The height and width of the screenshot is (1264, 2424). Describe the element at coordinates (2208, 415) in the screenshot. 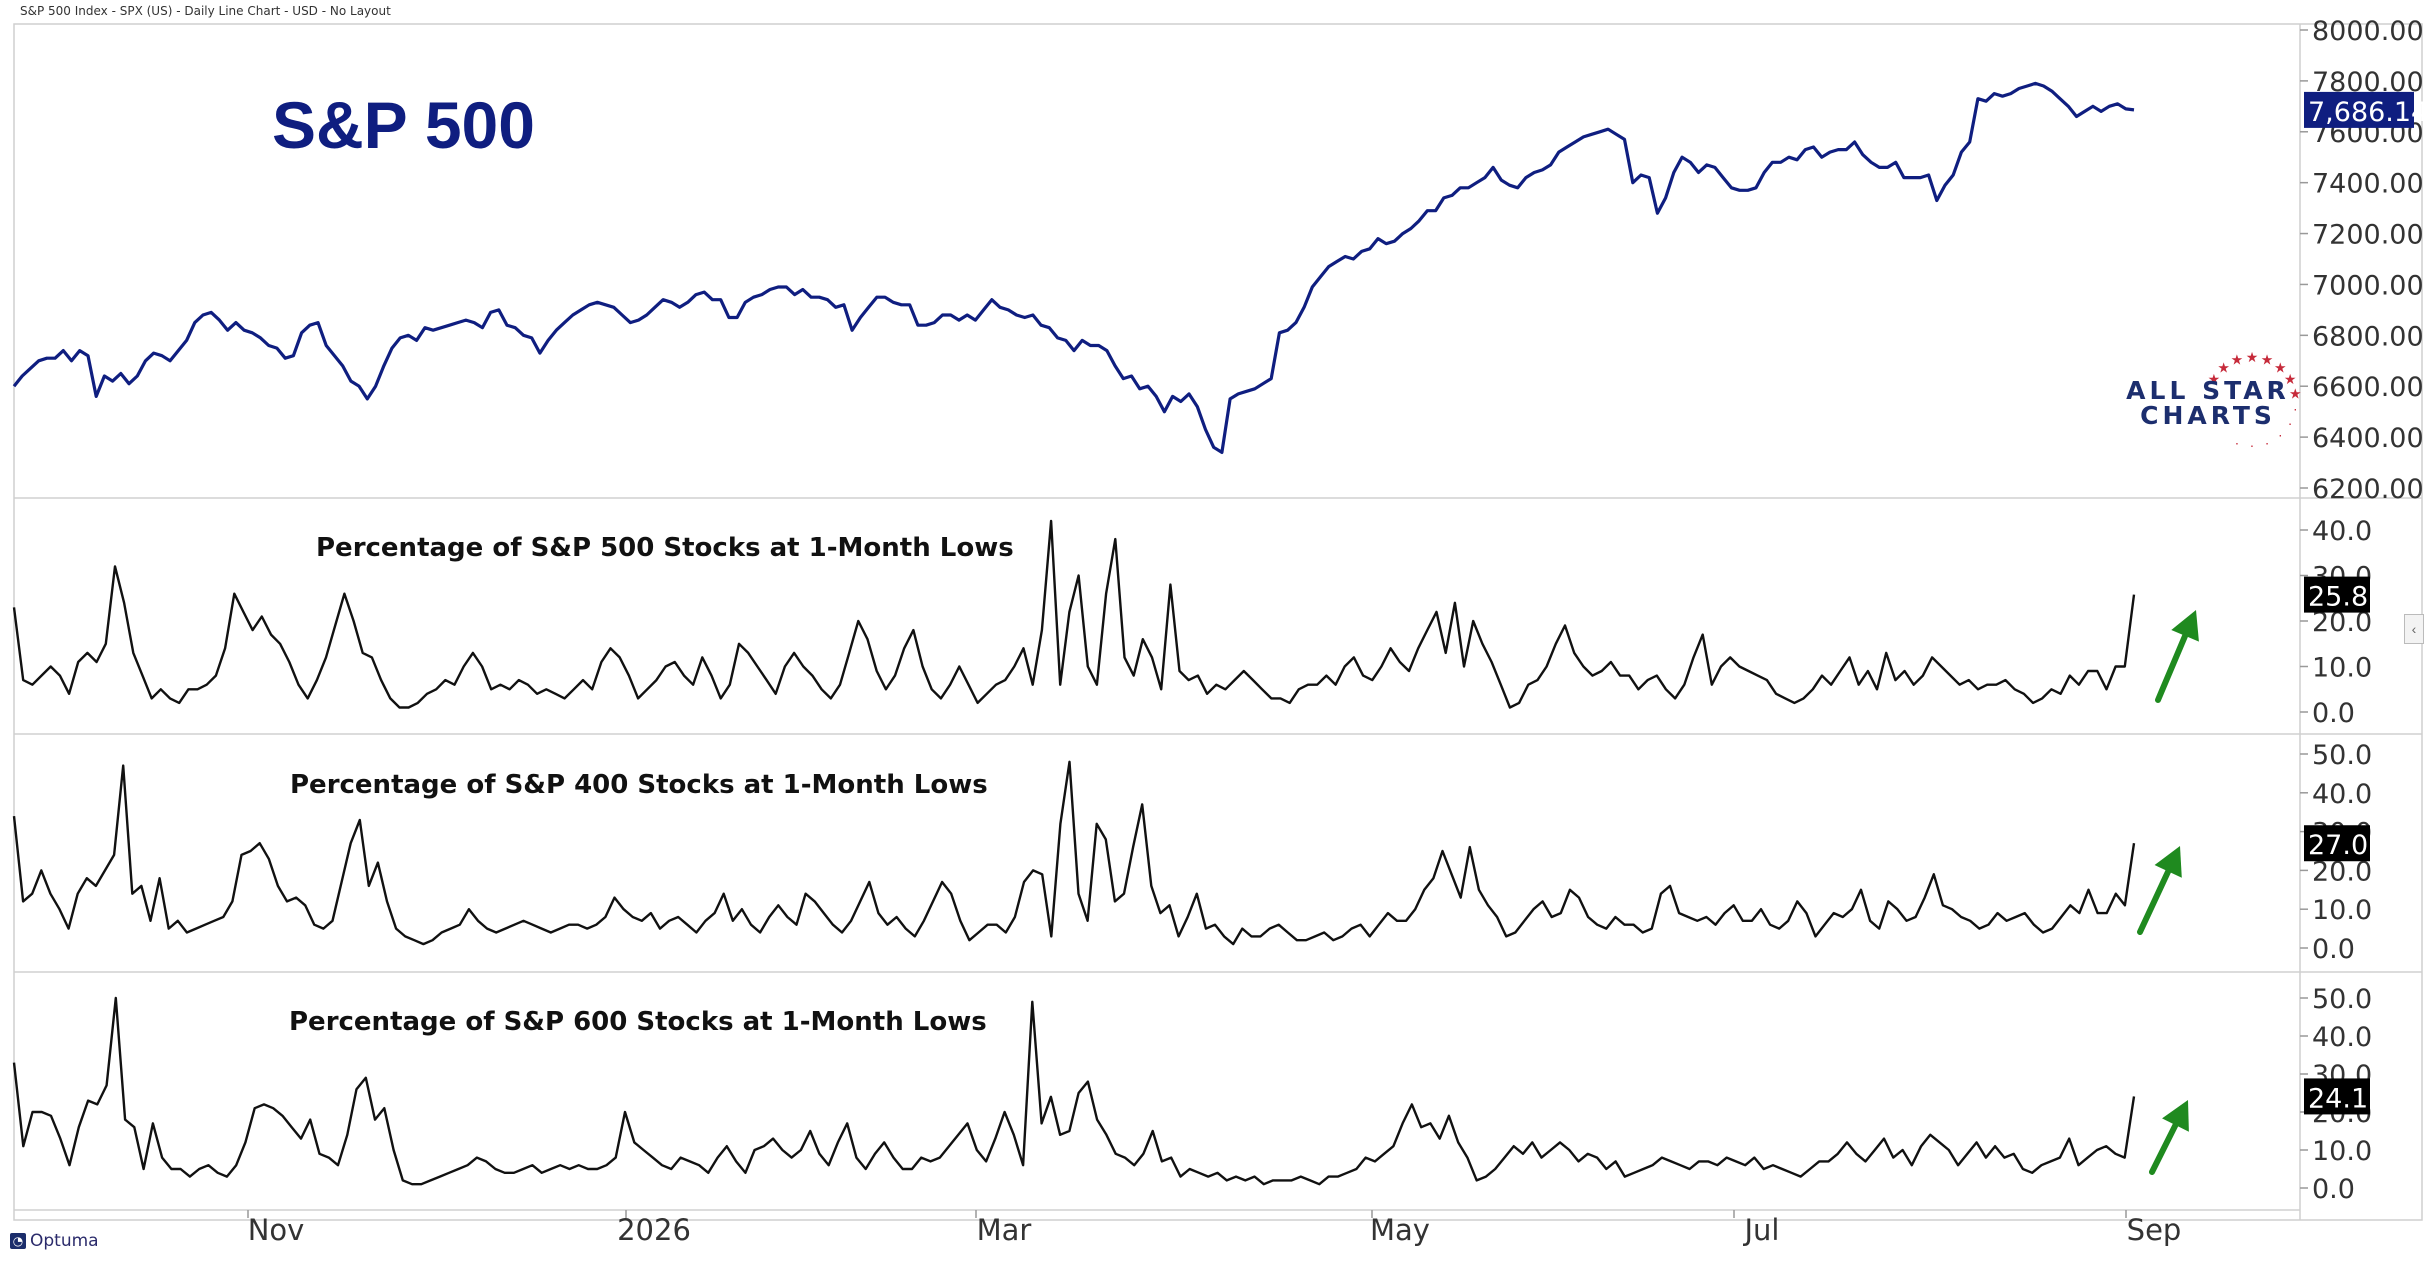

I see `brand-line-2: CHARTS` at that location.